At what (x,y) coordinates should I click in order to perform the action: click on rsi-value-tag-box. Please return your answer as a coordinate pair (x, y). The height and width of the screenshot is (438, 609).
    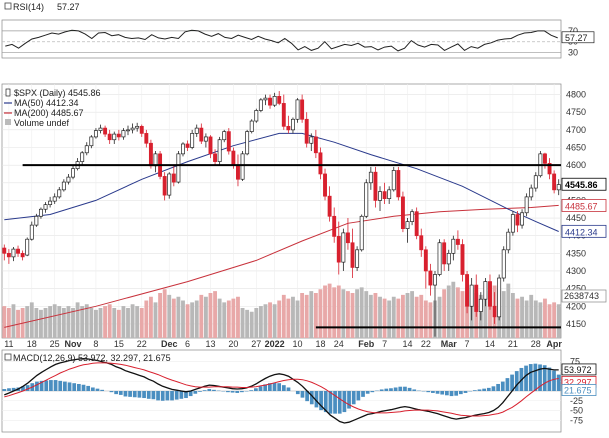
    Looking at the image, I should click on (578, 37).